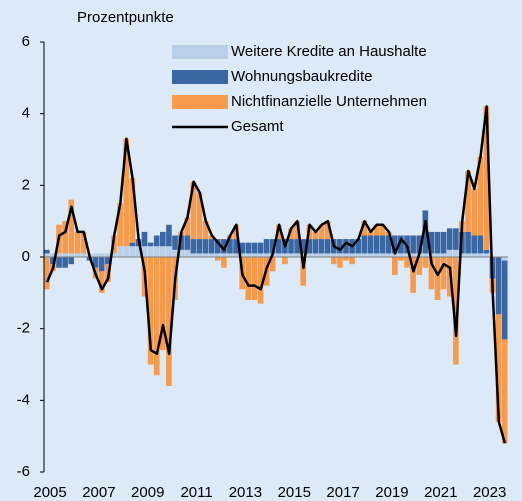  Describe the element at coordinates (302, 76) in the screenshot. I see `legend-label: Wohnungsbaukredite` at that location.